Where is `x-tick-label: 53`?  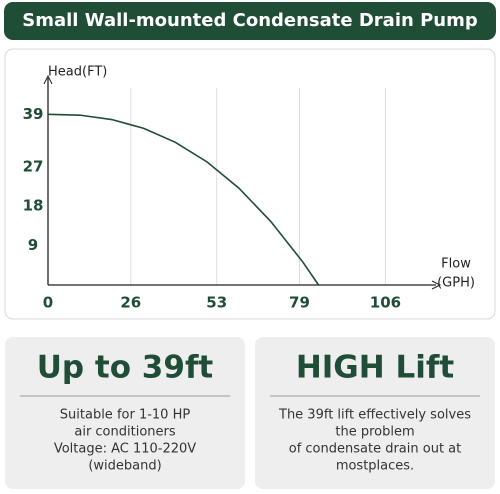 x-tick-label: 53 is located at coordinates (216, 303).